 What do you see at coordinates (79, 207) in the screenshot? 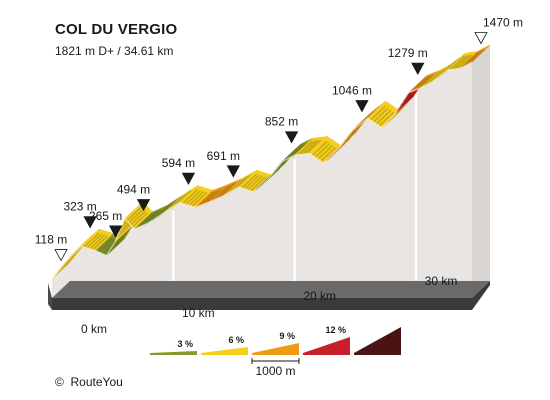
I see `elevation-label: 323 m` at bounding box center [79, 207].